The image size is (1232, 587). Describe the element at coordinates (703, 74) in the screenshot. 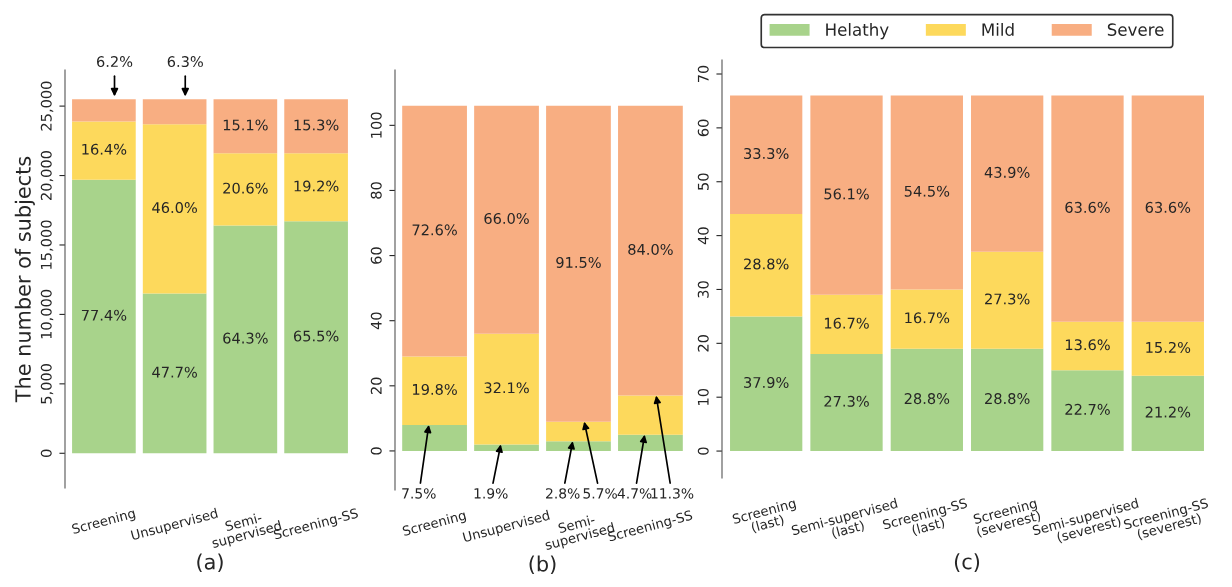

I see `y-tick-label: 70` at that location.